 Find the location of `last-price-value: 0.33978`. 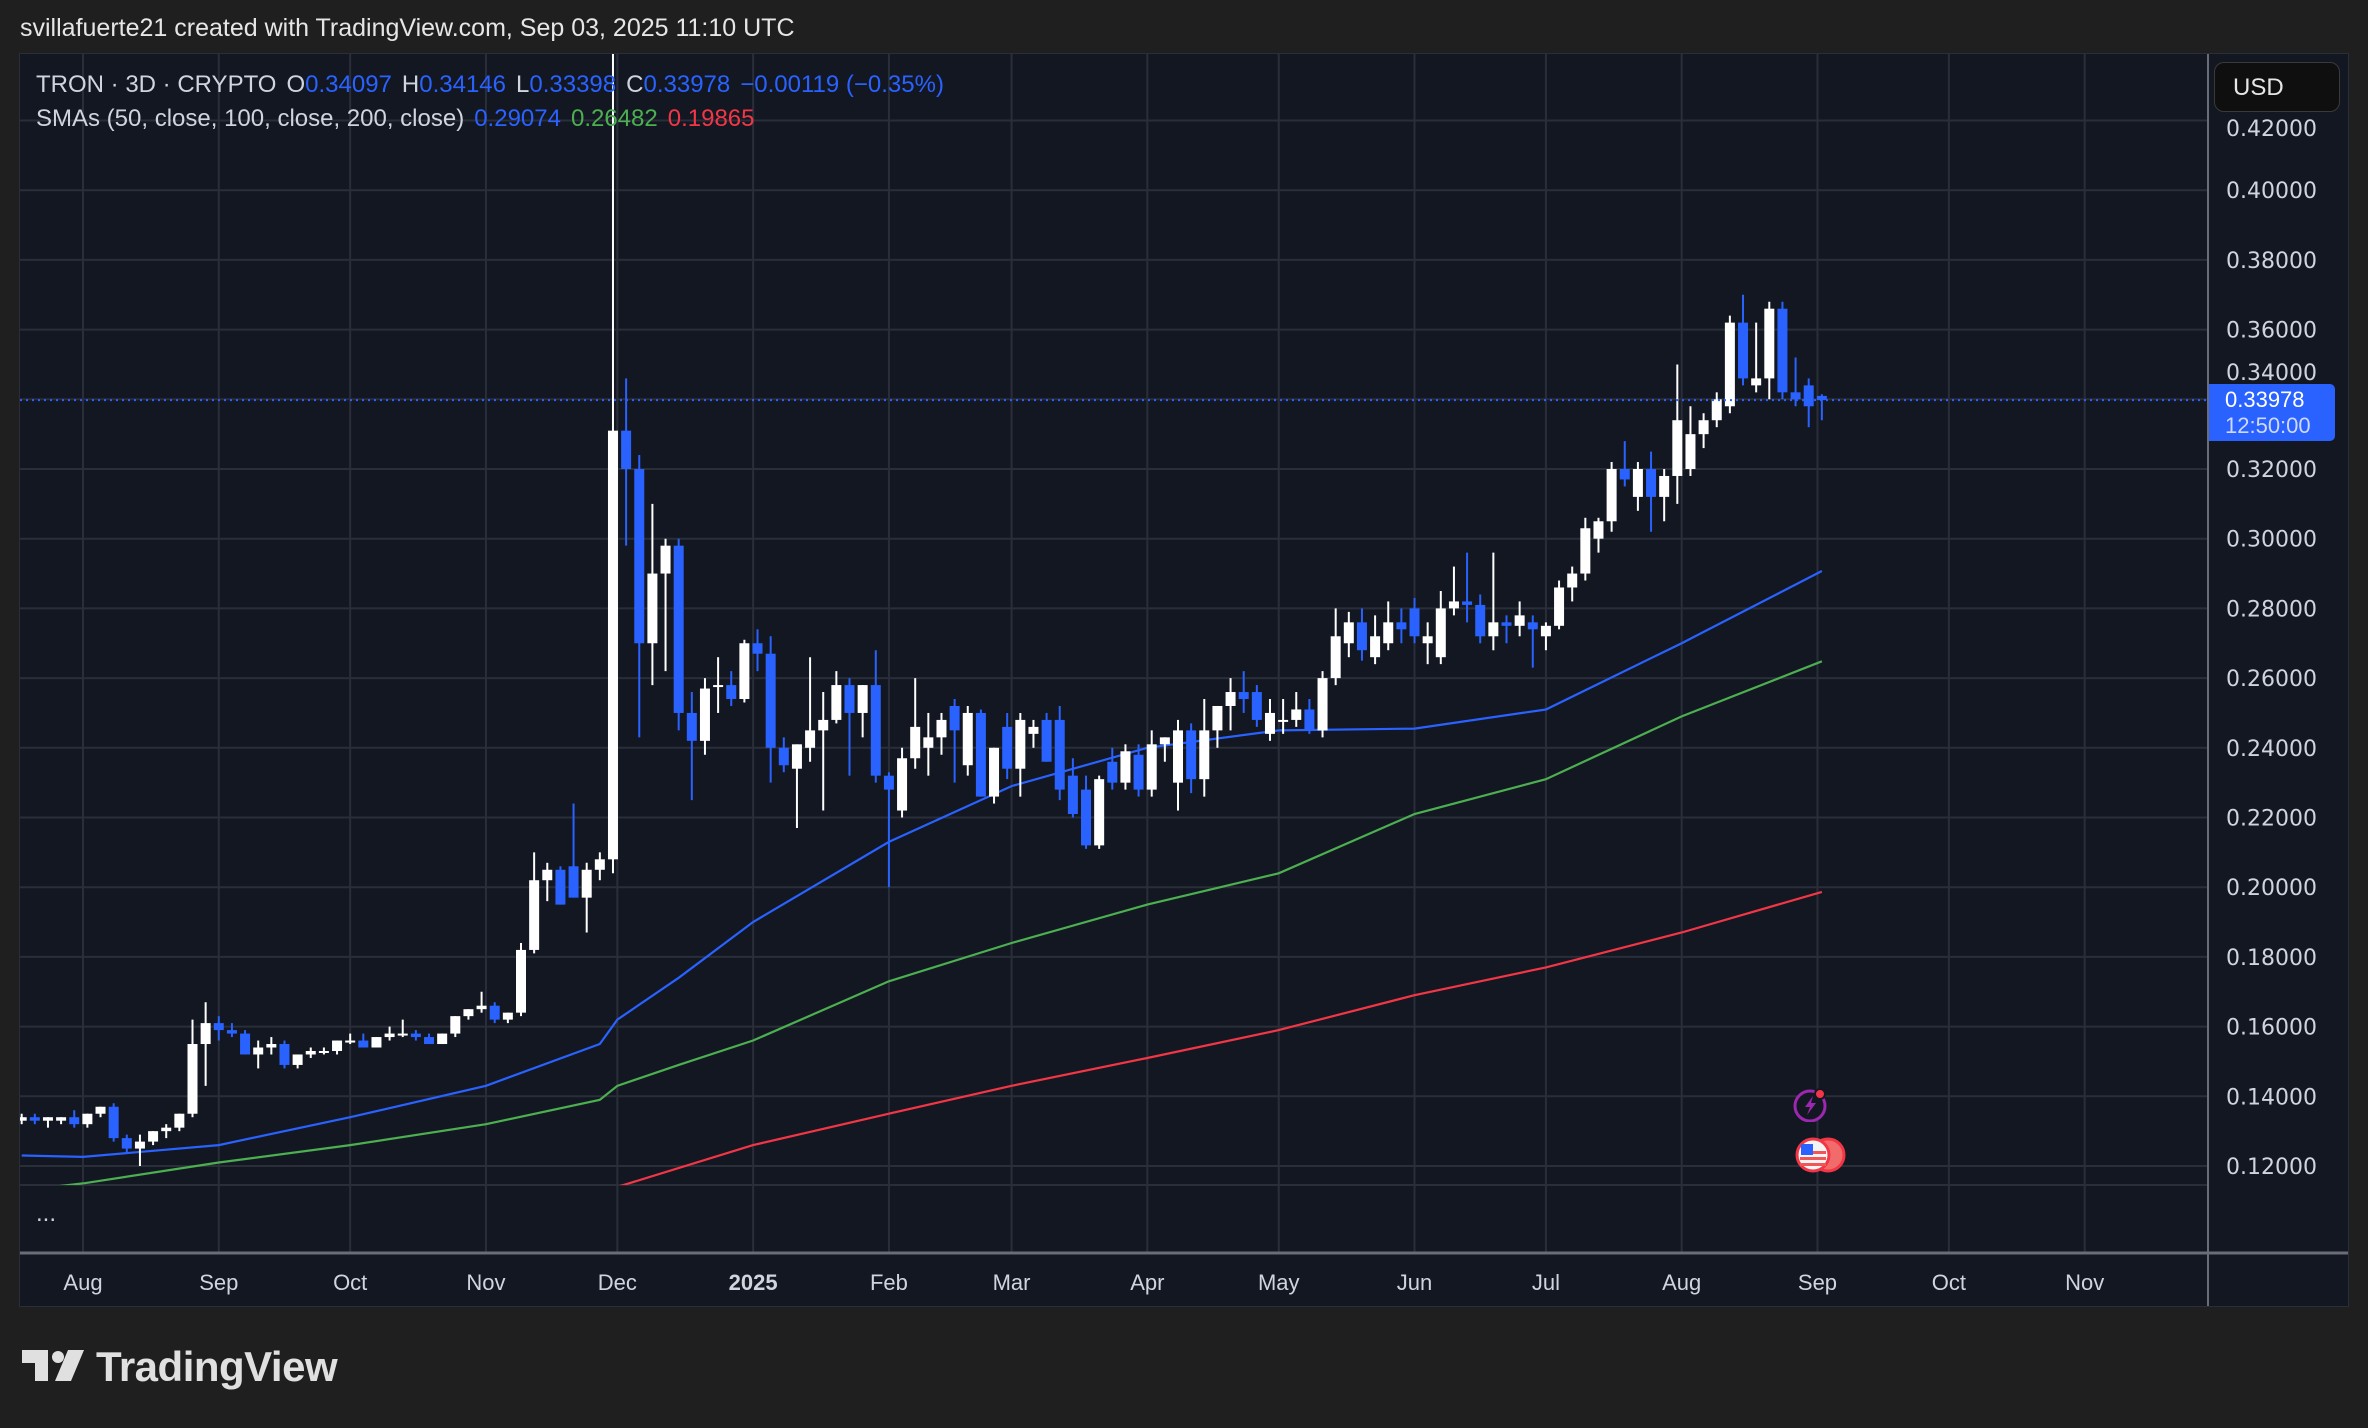

last-price-value: 0.33978 is located at coordinates (2265, 399).